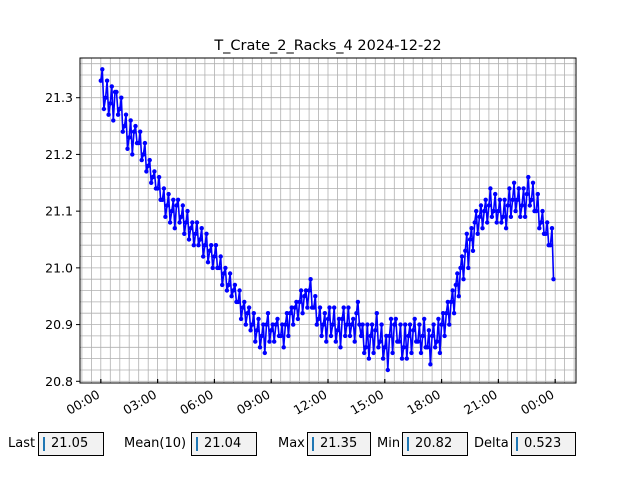 The width and height of the screenshot is (640, 480). What do you see at coordinates (22, 443) in the screenshot?
I see `last-label: Last` at bounding box center [22, 443].